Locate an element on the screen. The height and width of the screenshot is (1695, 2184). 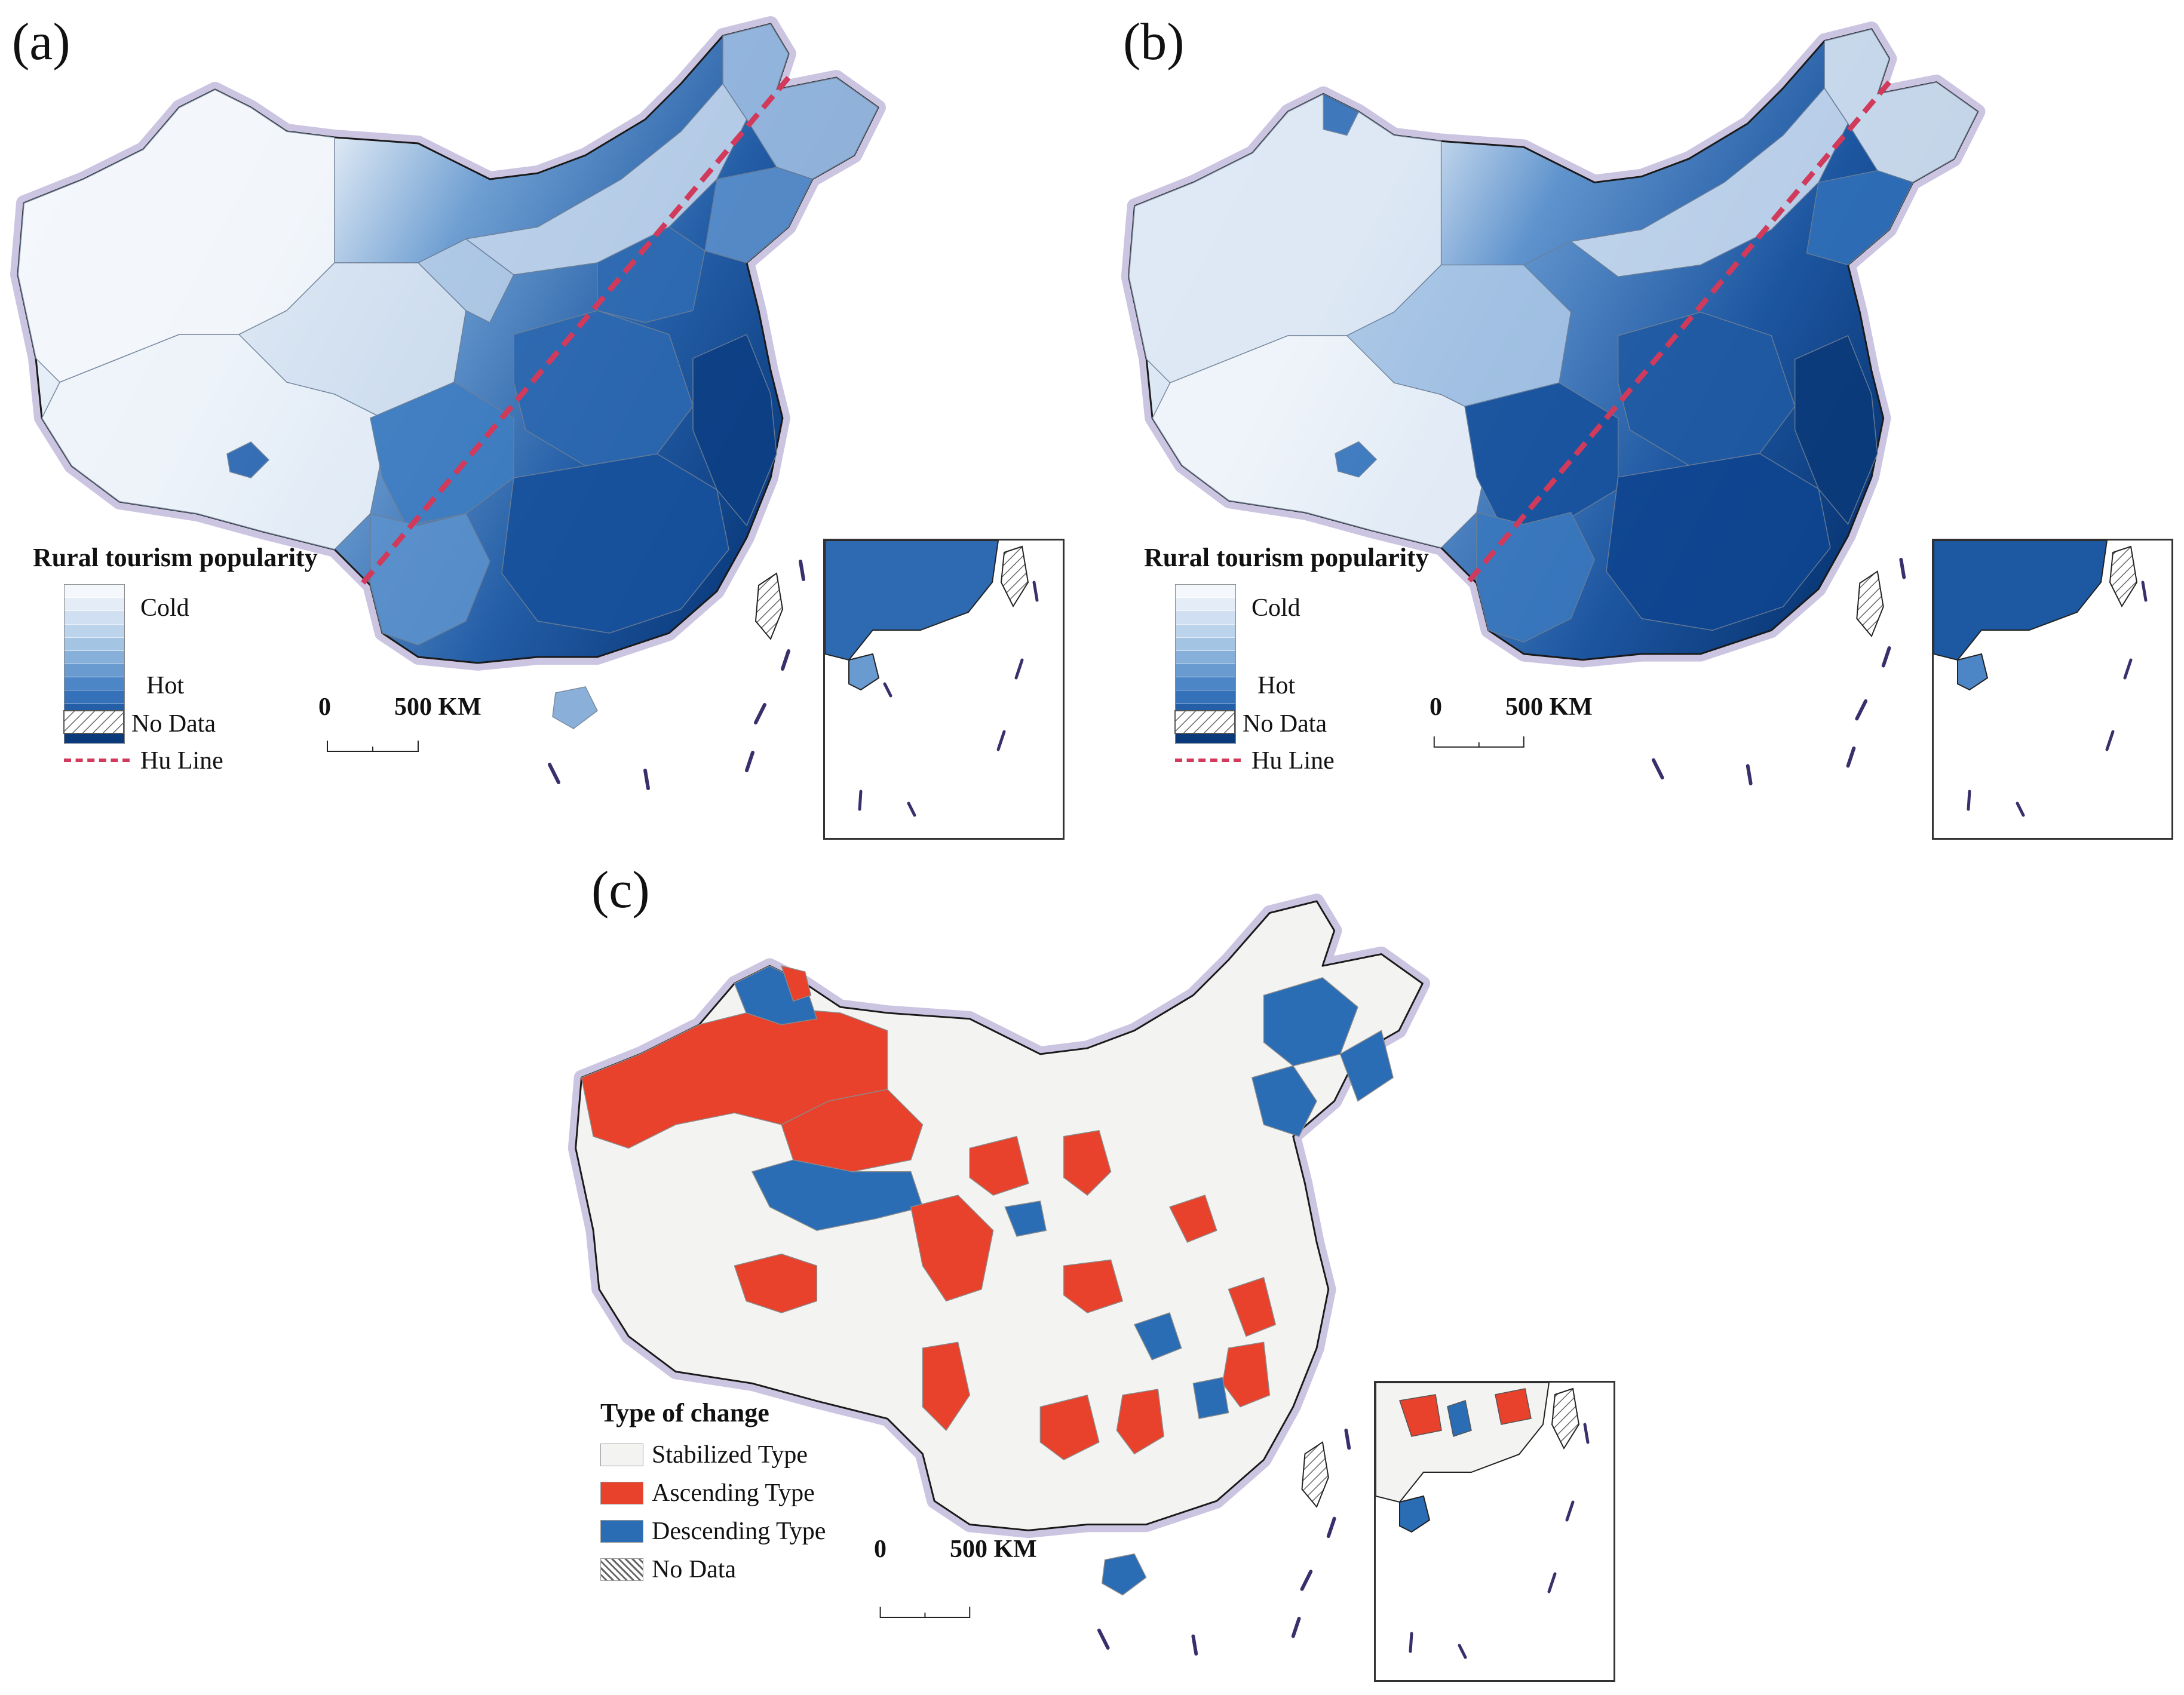
region-yunnan-a is located at coordinates (430, 579).